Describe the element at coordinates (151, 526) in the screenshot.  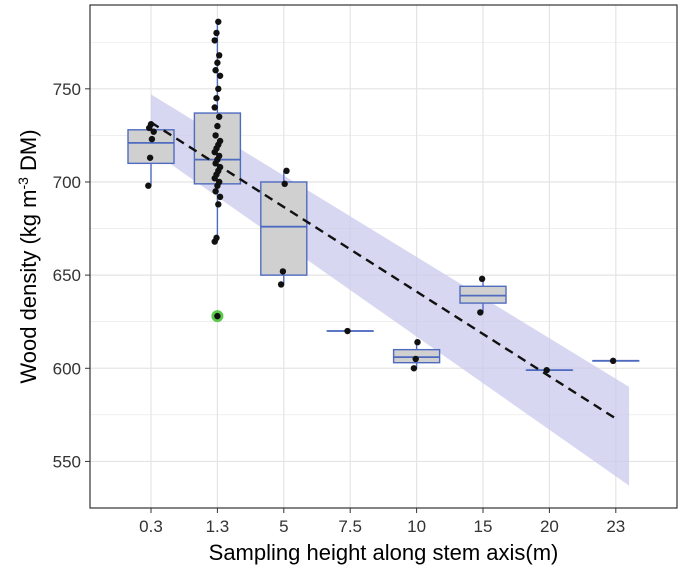
I see `x-tick-label: 0.3` at that location.